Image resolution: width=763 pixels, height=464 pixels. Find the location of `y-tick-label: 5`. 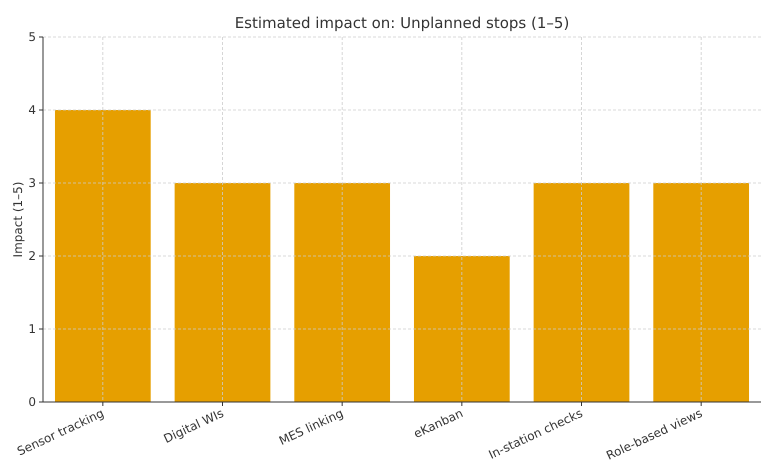

y-tick-label: 5 is located at coordinates (32, 37).